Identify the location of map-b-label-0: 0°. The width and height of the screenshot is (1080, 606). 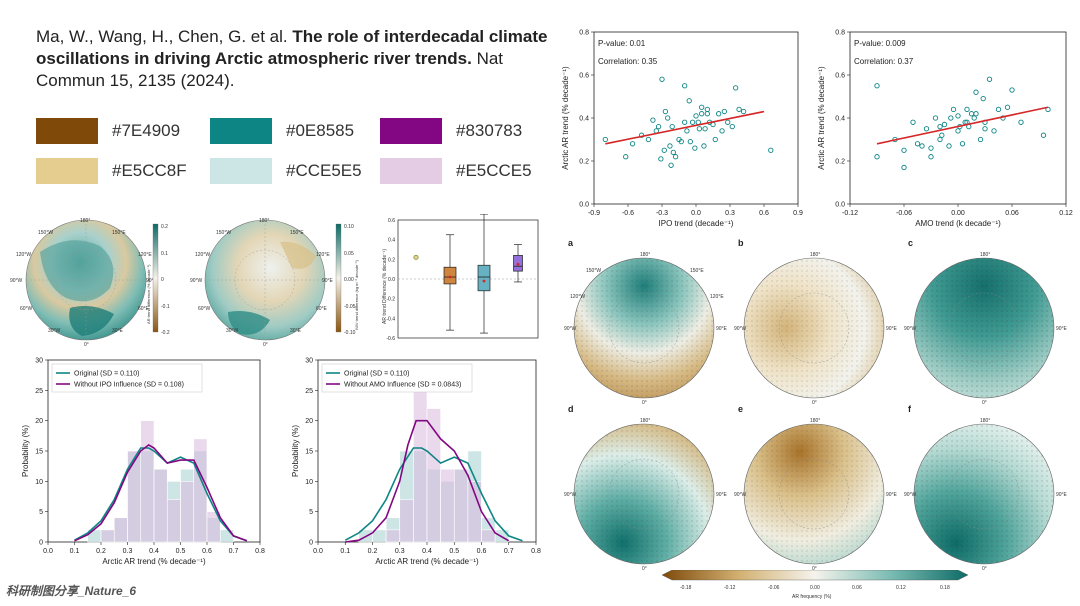
(814, 403).